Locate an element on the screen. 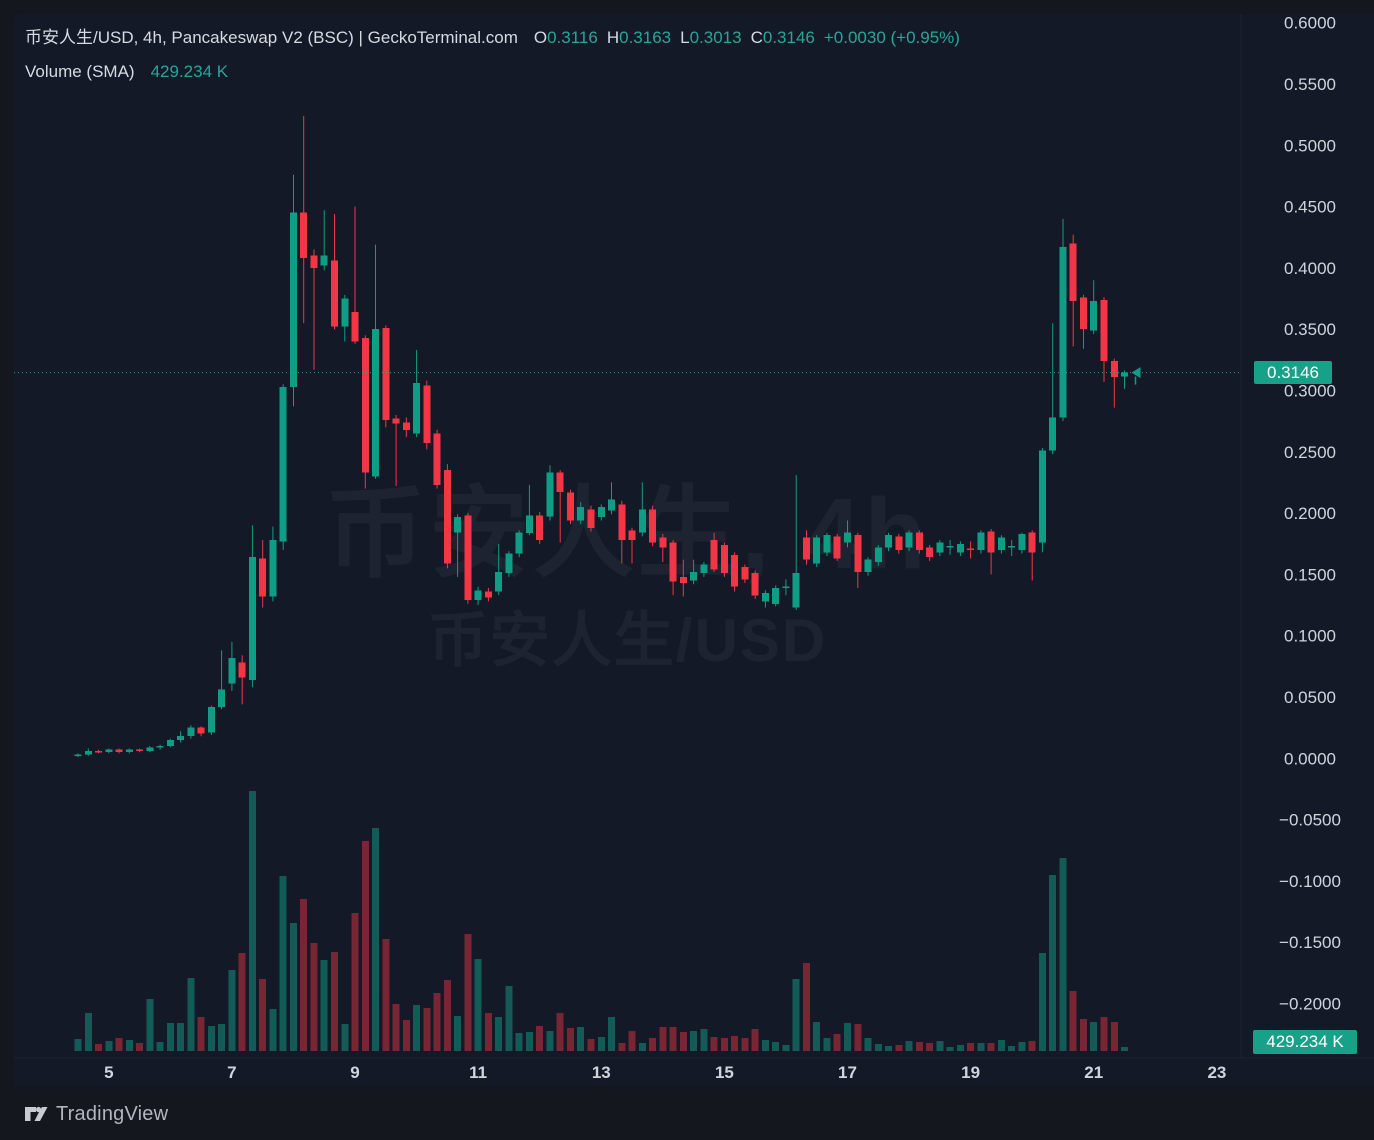  price-tick-label: 0.5500 is located at coordinates (1310, 84).